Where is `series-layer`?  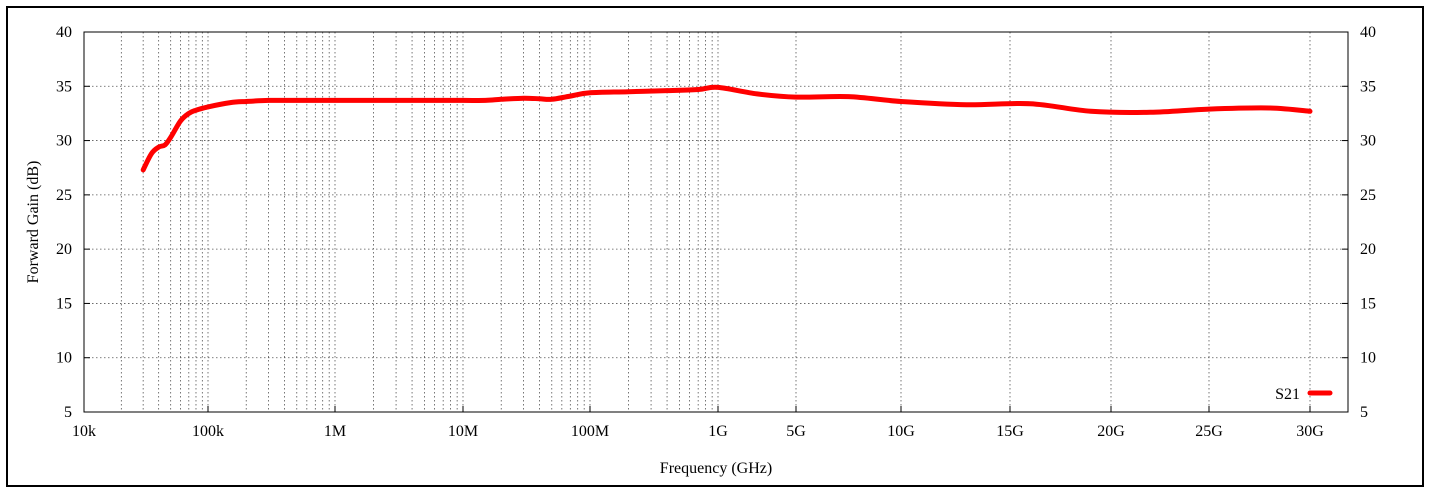 series-layer is located at coordinates (726, 128).